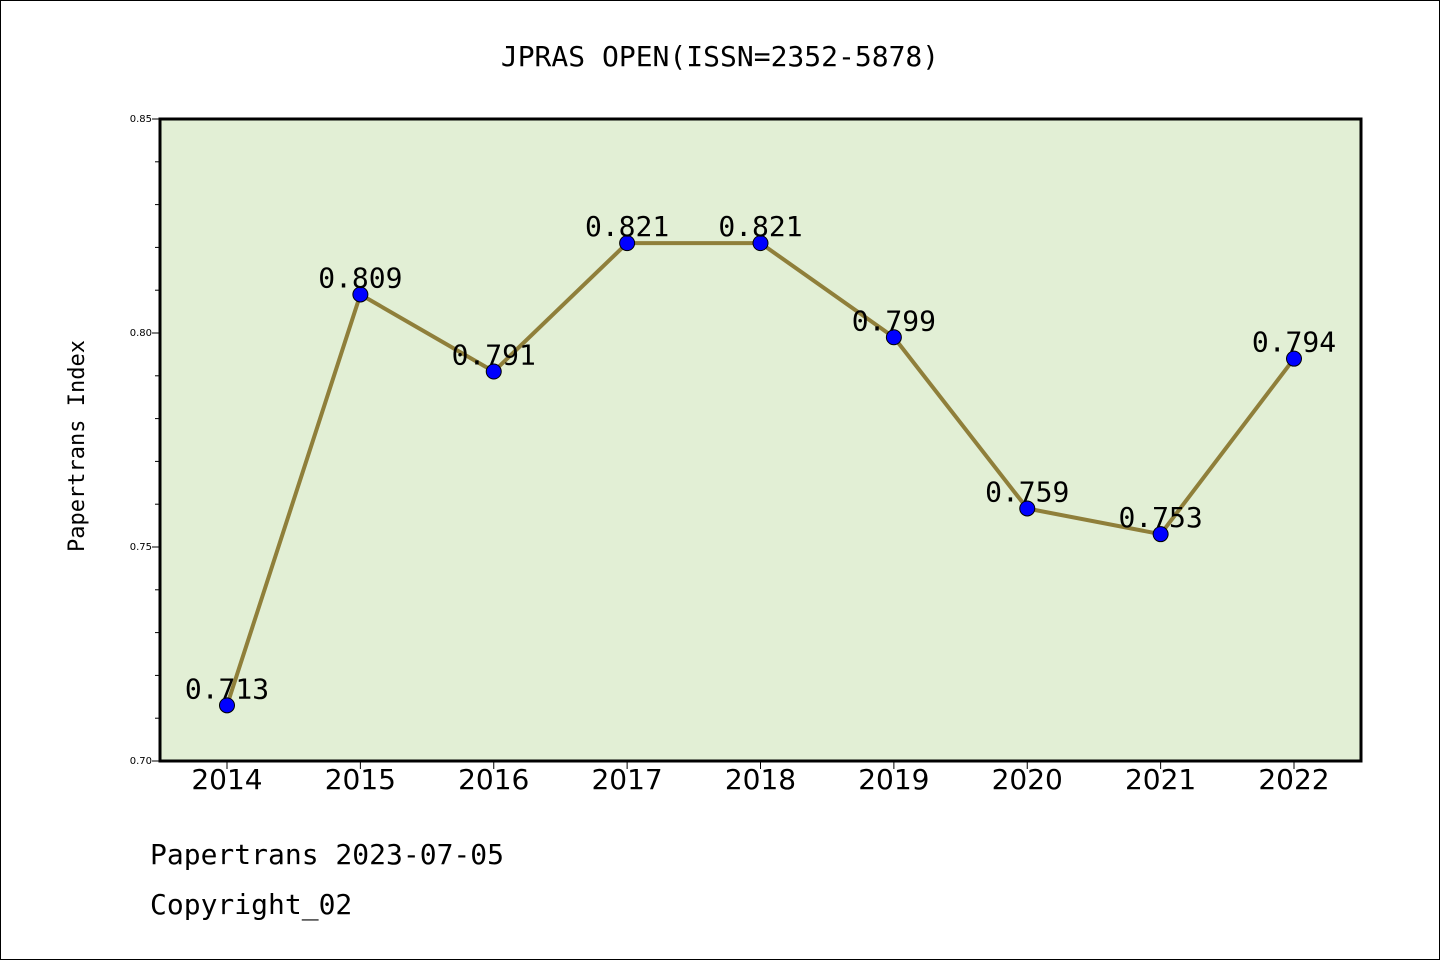 The width and height of the screenshot is (1440, 960). What do you see at coordinates (141, 547) in the screenshot?
I see `y-tick-label: 0.75` at bounding box center [141, 547].